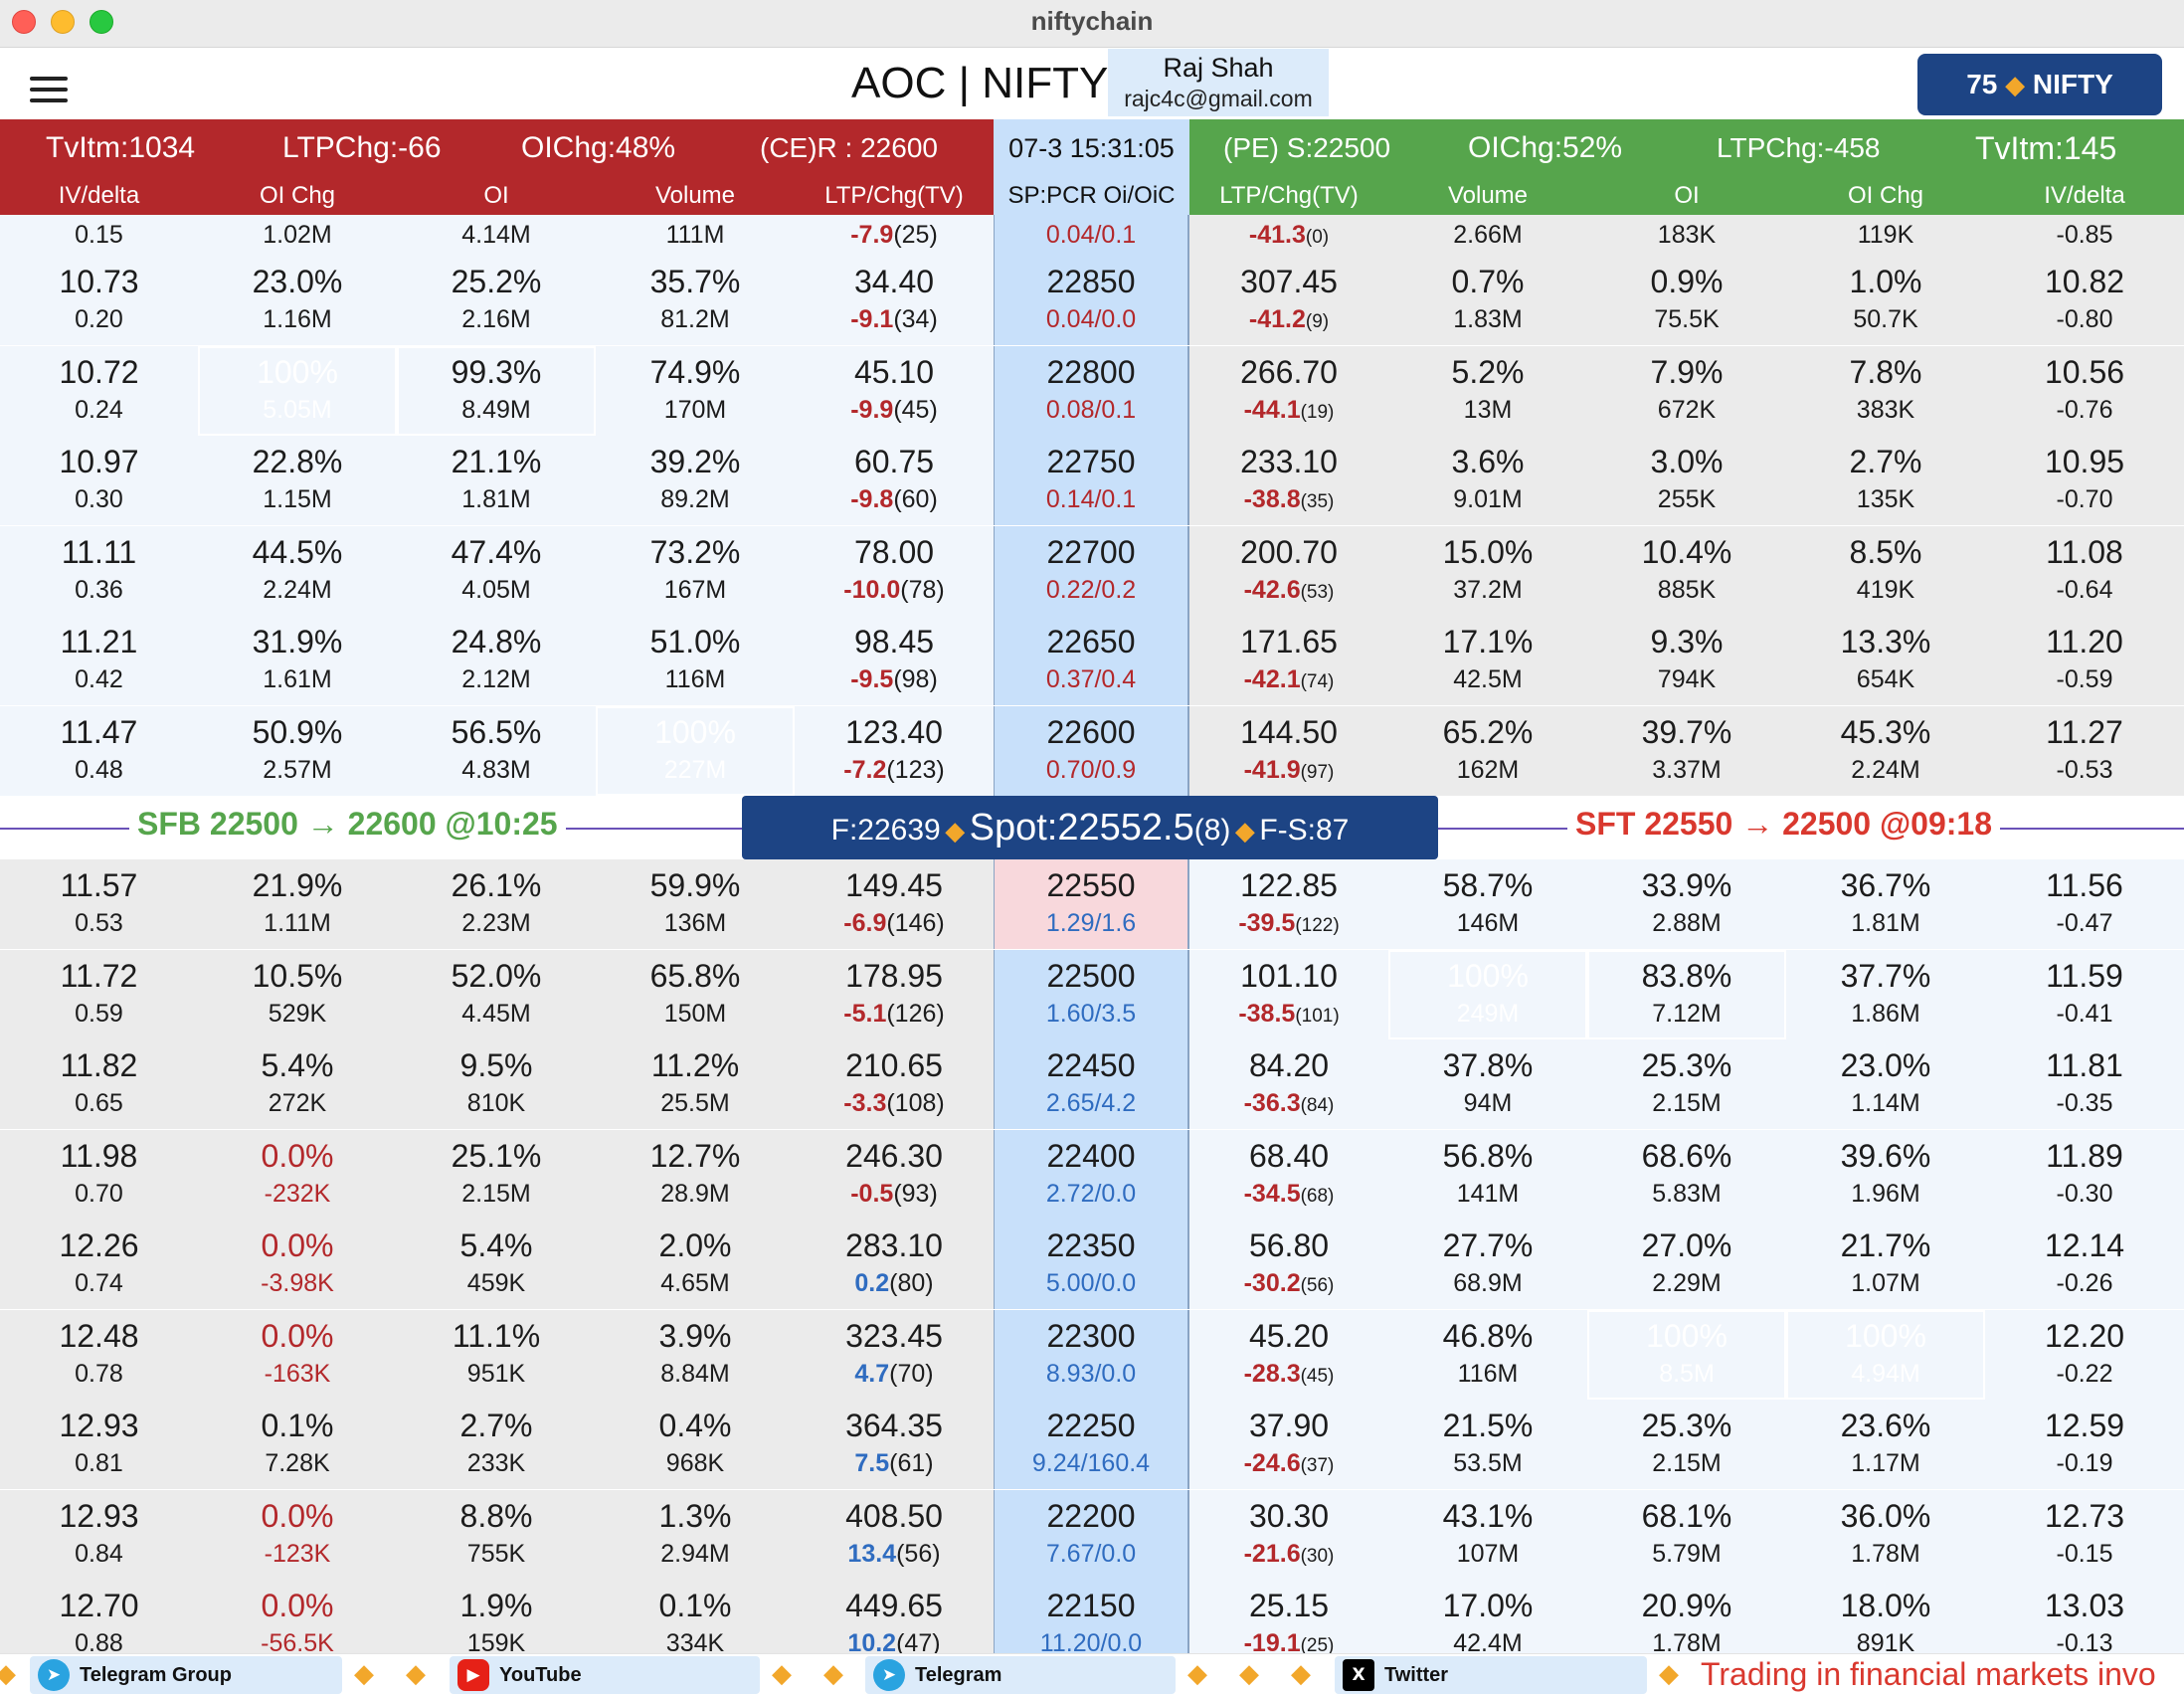 This screenshot has width=2184, height=1695. I want to click on pe-oi-cell: 27.0% 2.29M, so click(1686, 1264).